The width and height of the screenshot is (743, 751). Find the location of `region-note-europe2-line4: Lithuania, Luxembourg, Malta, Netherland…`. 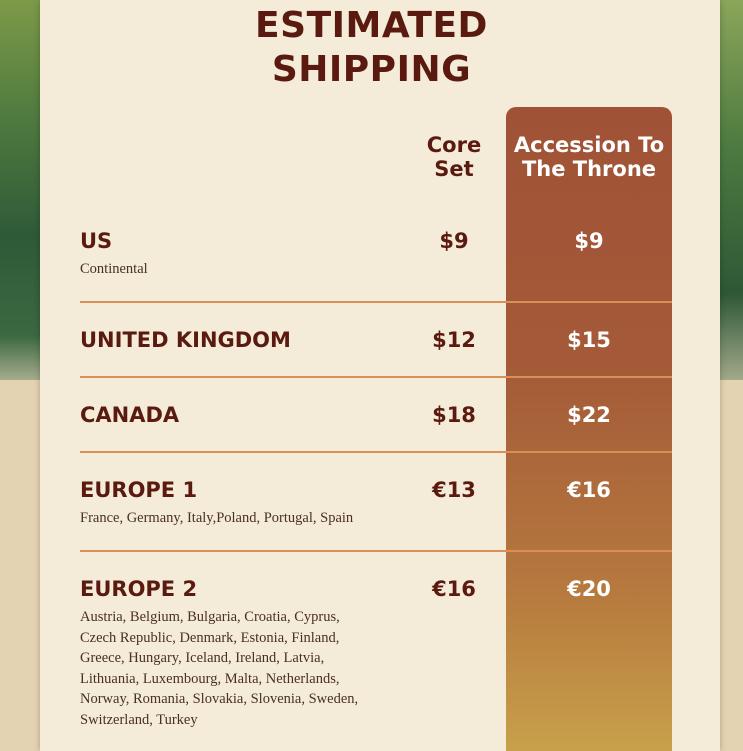

region-note-europe2-line4: Lithuania, Luxembourg, Malta, Netherland… is located at coordinates (210, 678).